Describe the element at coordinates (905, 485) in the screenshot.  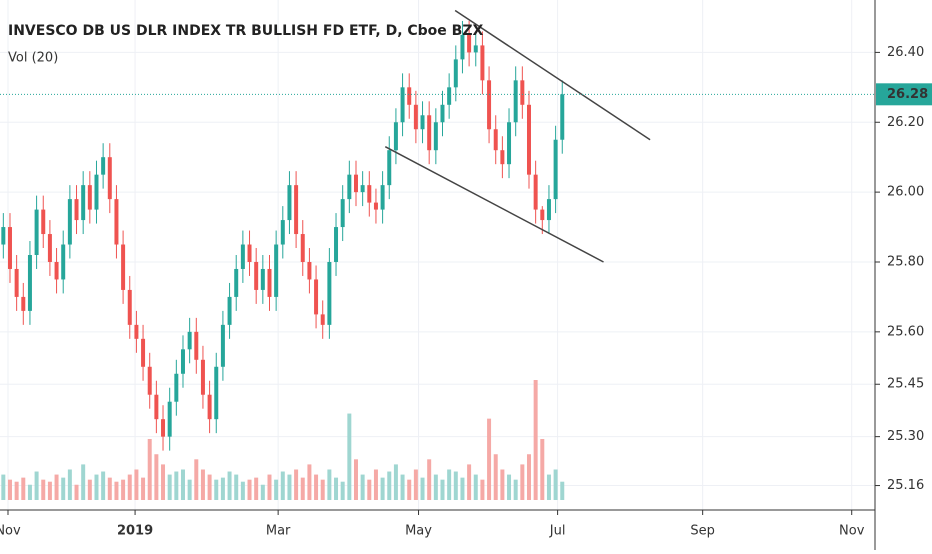
I see `y-tick-label: 25.16` at that location.